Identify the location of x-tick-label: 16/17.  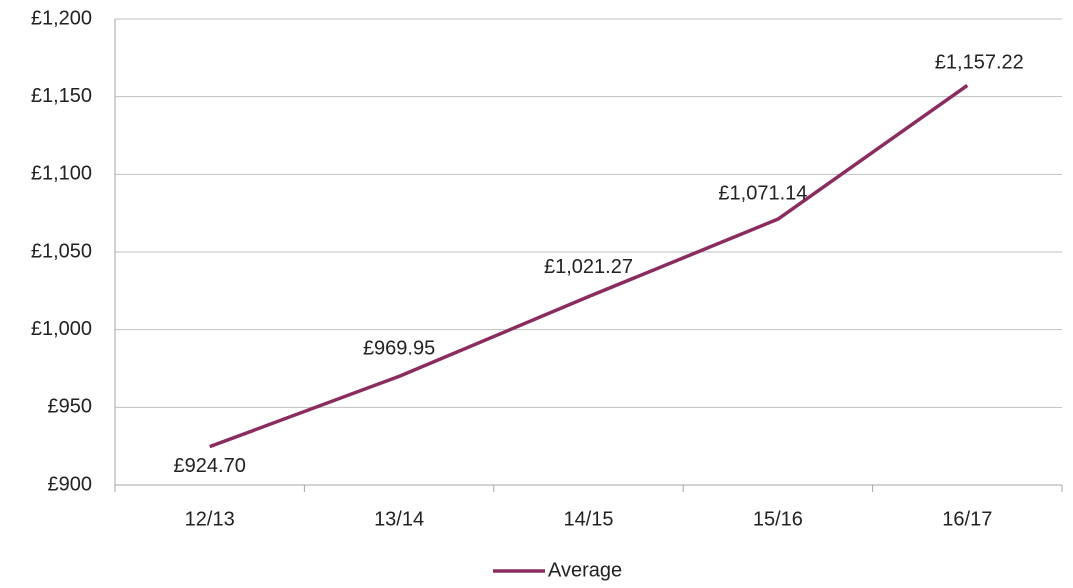
(967, 519).